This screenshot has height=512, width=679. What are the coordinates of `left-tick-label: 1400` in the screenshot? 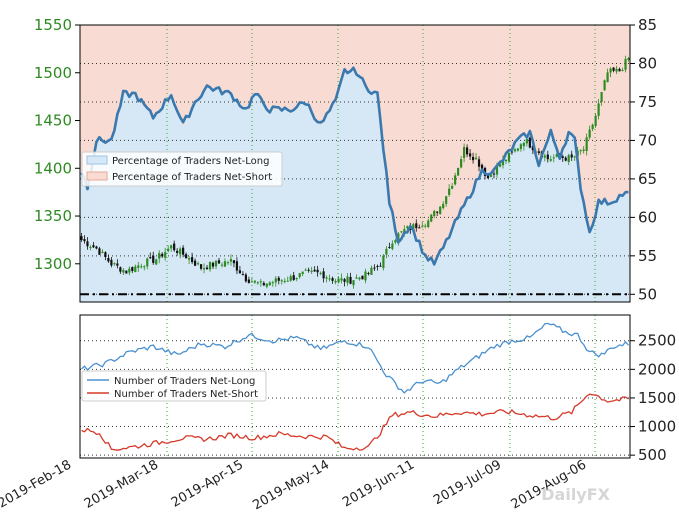 It's located at (53, 168).